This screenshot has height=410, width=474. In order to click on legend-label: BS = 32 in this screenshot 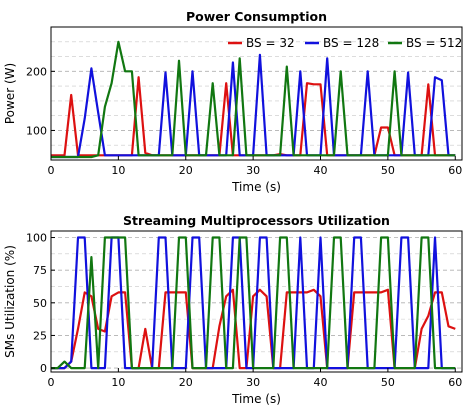, I will do `click(270, 43)`.